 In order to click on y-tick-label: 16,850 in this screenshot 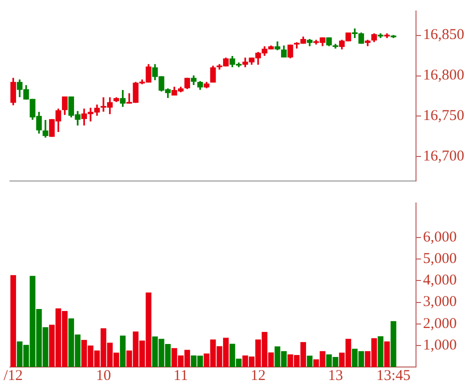, I will do `click(443, 35)`.